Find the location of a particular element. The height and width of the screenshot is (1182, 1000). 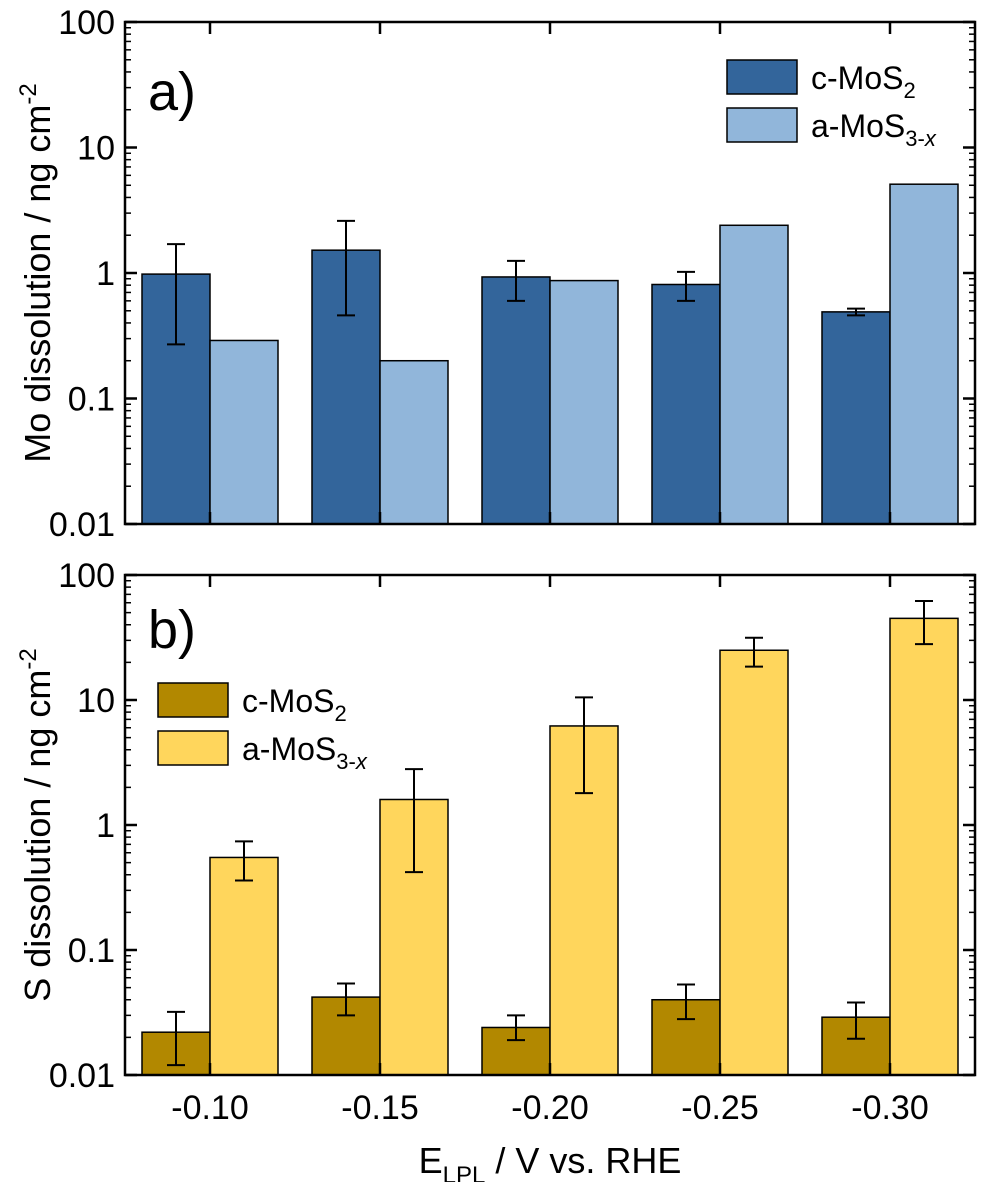

x-tick-label: -0.25 is located at coordinates (720, 1108).